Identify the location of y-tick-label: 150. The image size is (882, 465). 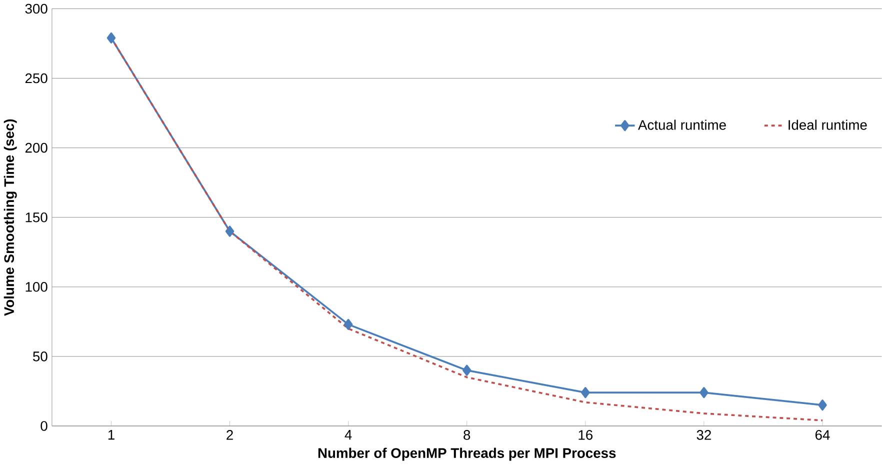
(37, 217).